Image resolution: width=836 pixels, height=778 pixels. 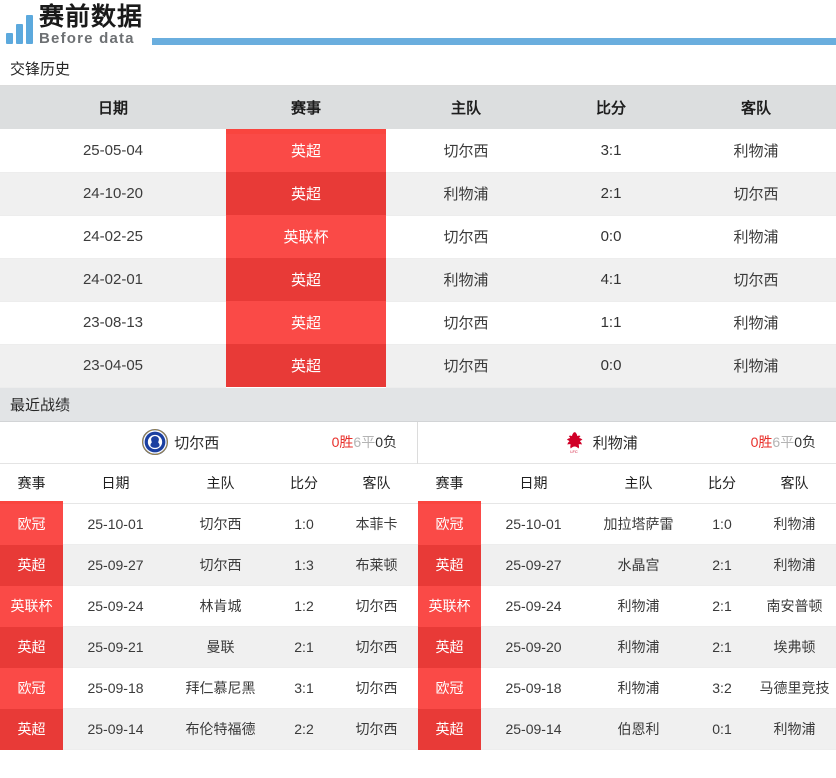 What do you see at coordinates (574, 443) in the screenshot?
I see `liverpool-crest-icon: LFC` at bounding box center [574, 443].